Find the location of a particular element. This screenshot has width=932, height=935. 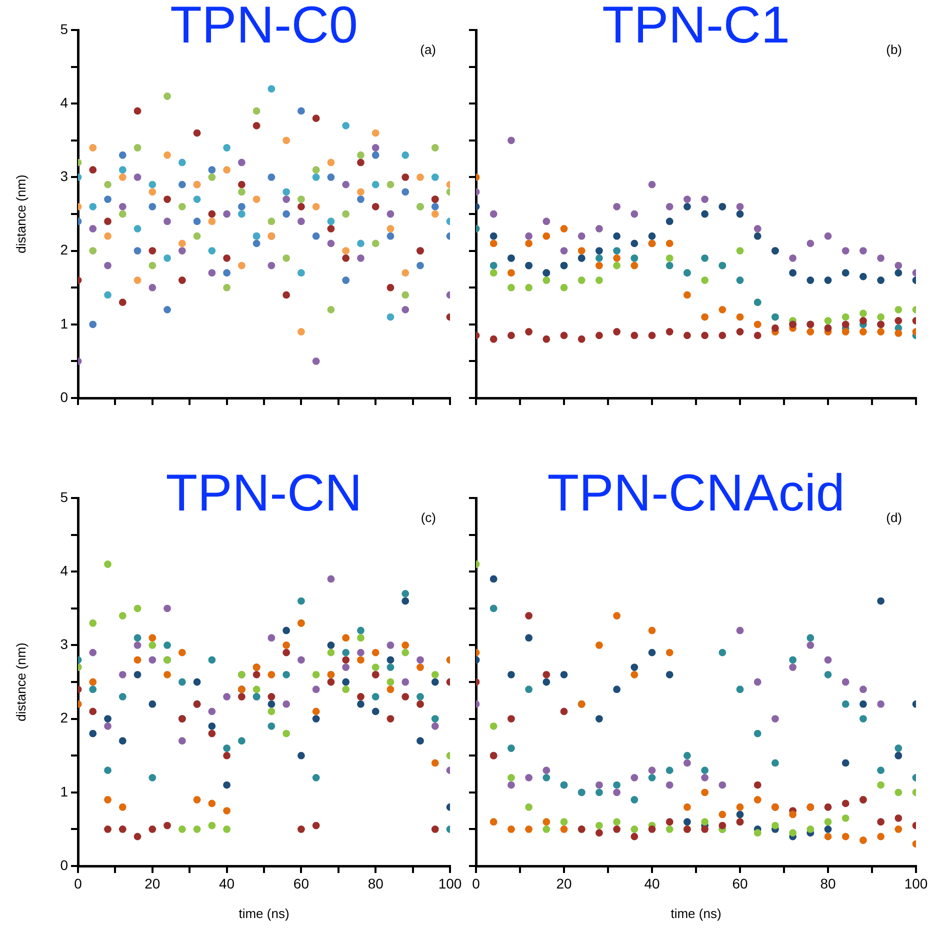

y-tick-label: 0 is located at coordinates (64, 864).